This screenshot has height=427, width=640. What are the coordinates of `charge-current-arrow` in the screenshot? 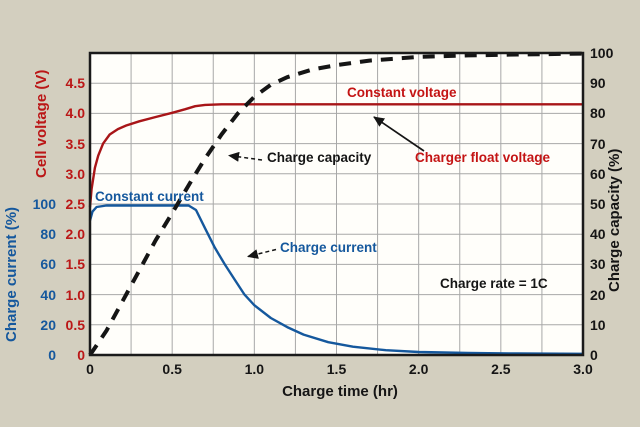 It's located at (262, 253).